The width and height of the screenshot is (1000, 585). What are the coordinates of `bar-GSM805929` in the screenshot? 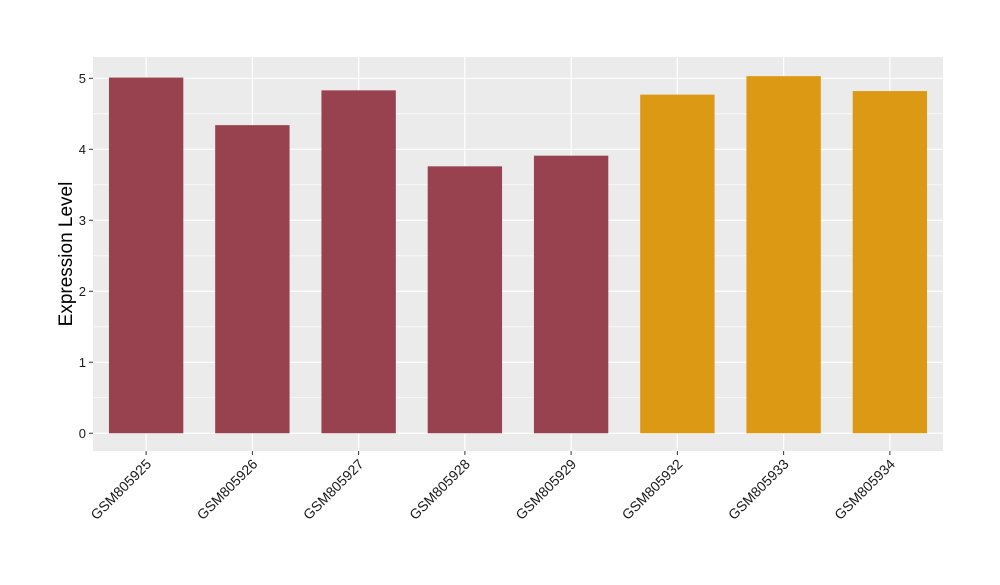 It's located at (571, 294).